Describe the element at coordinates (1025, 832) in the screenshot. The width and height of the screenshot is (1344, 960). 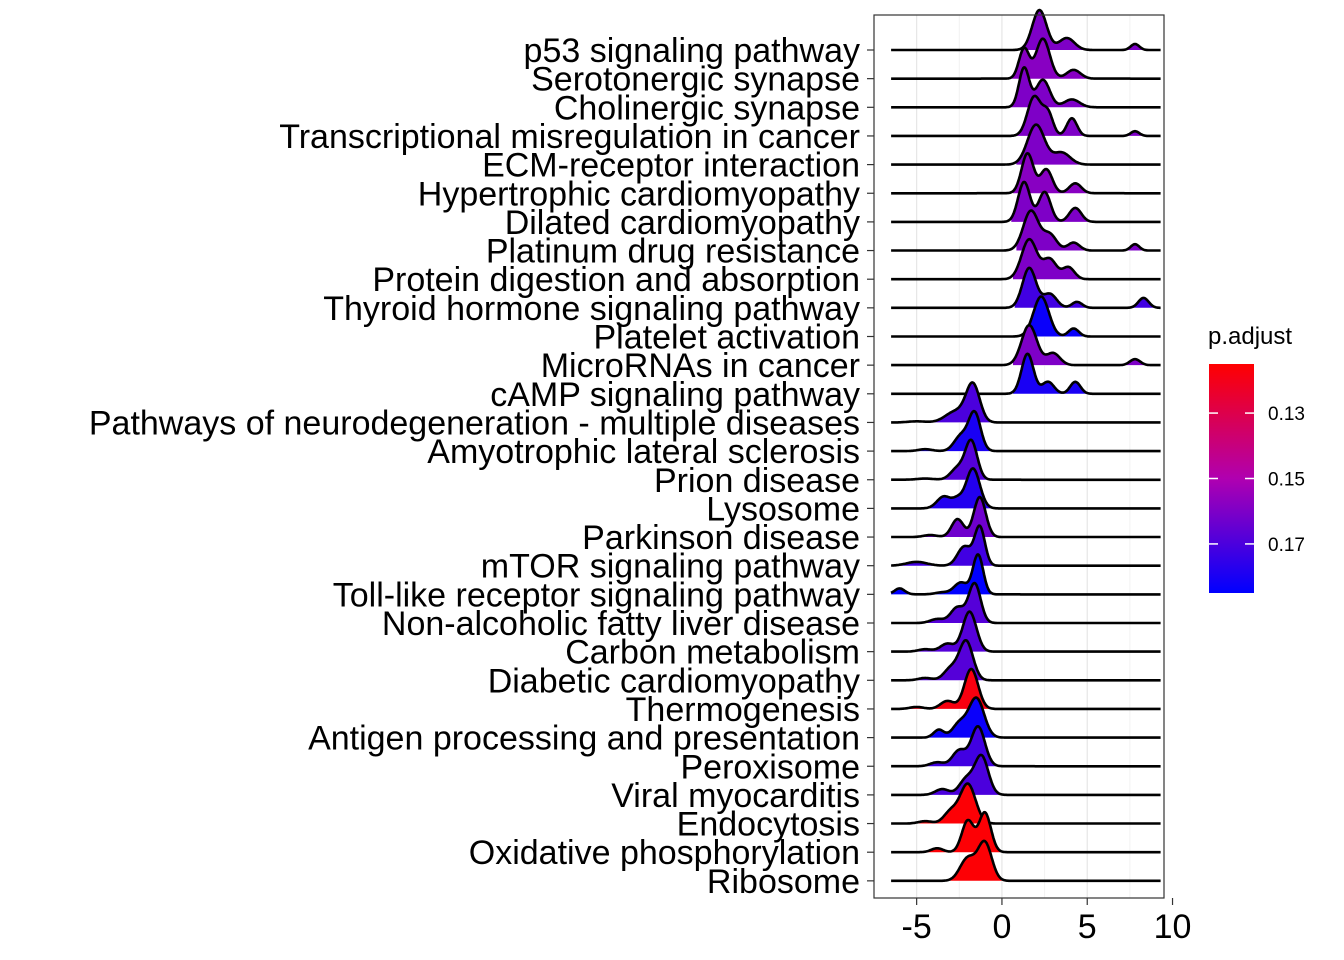
I see `ridge-oxidative-phosphorylation` at that location.